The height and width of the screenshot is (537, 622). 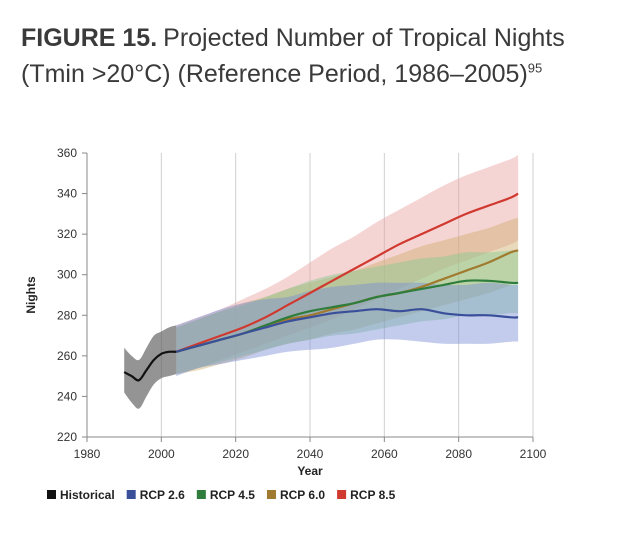 I want to click on historical-band, so click(x=150, y=367).